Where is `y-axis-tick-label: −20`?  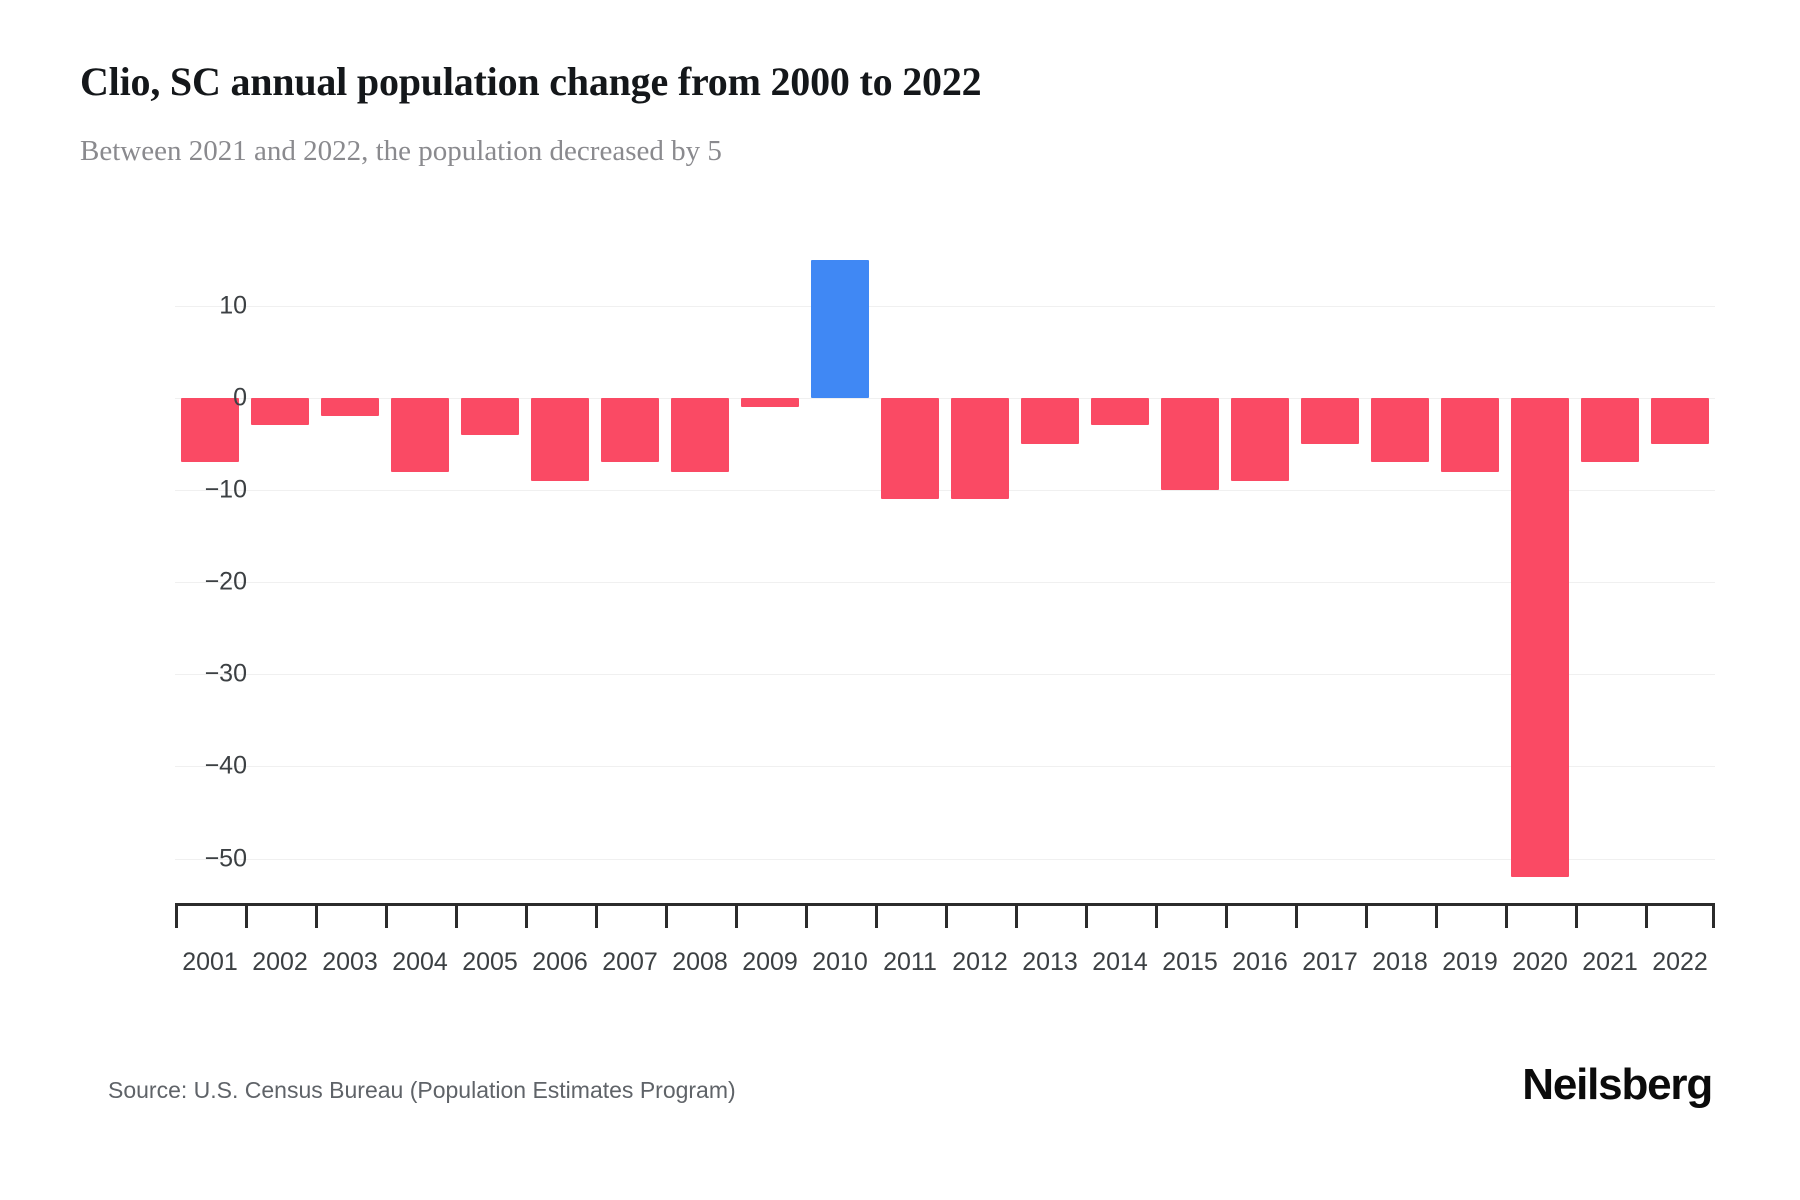
y-axis-tick-label: −20 is located at coordinates (225, 581).